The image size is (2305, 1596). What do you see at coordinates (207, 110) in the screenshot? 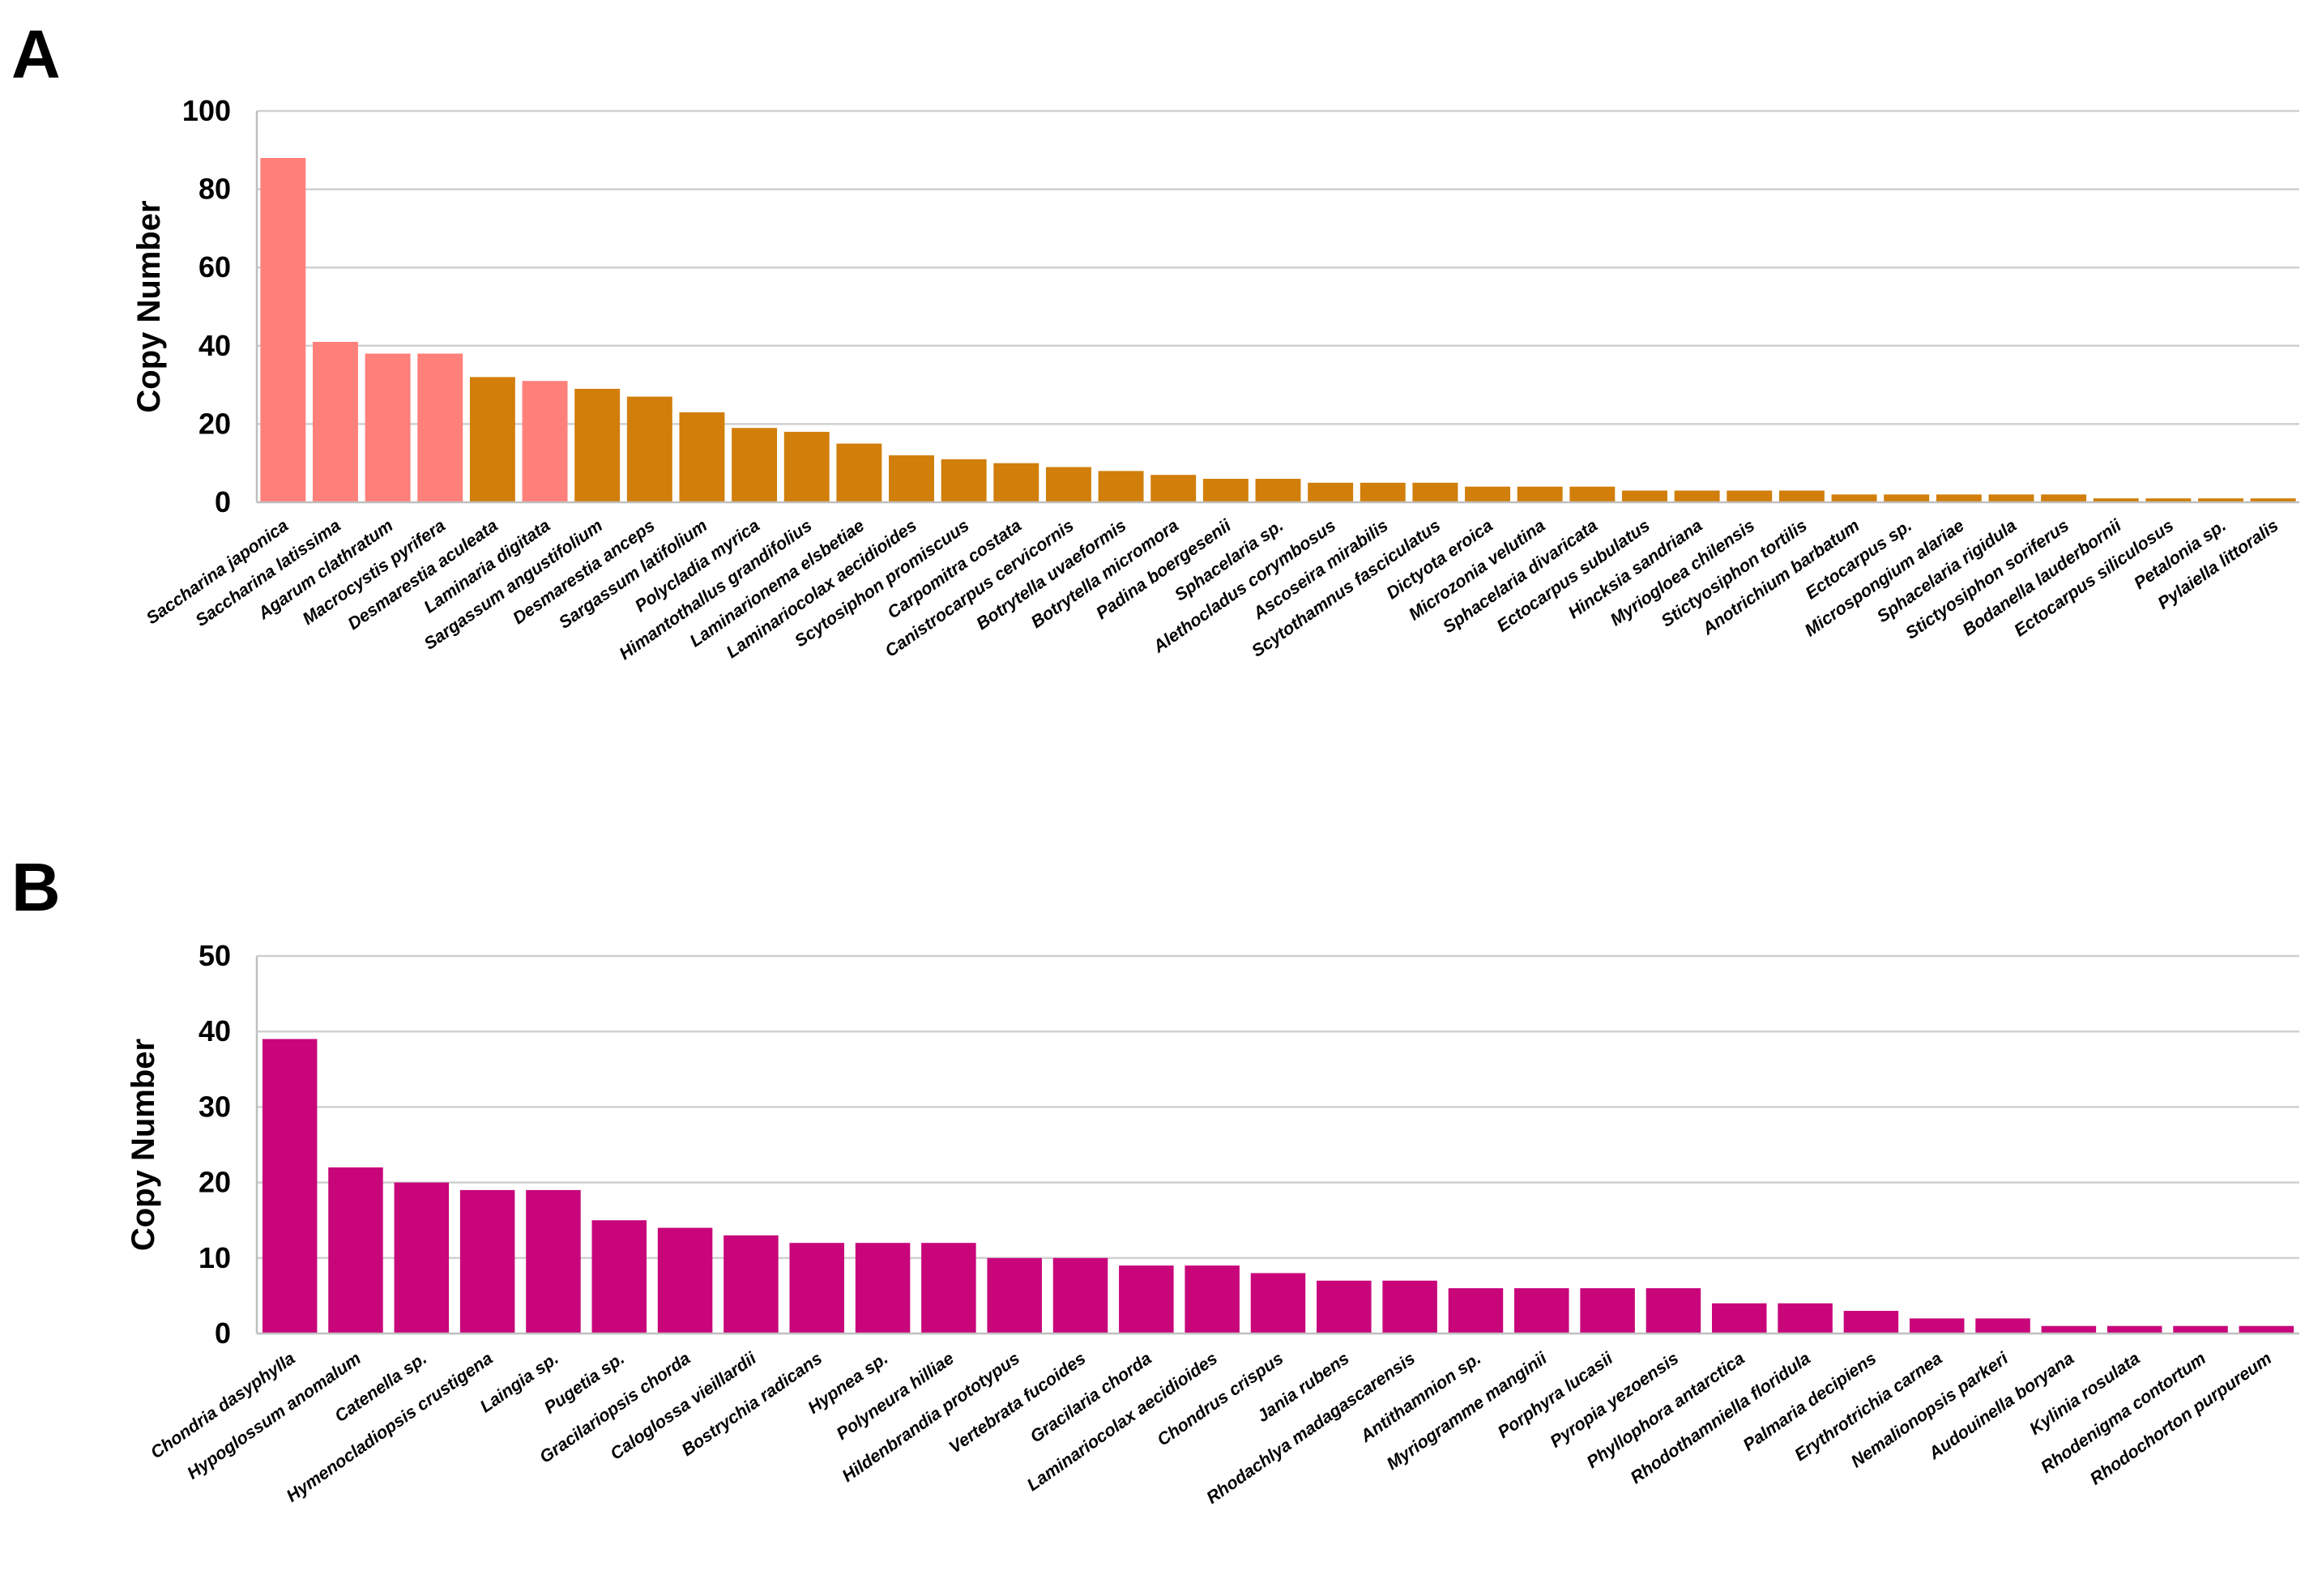
I see `y-tick-label: 100` at bounding box center [207, 110].